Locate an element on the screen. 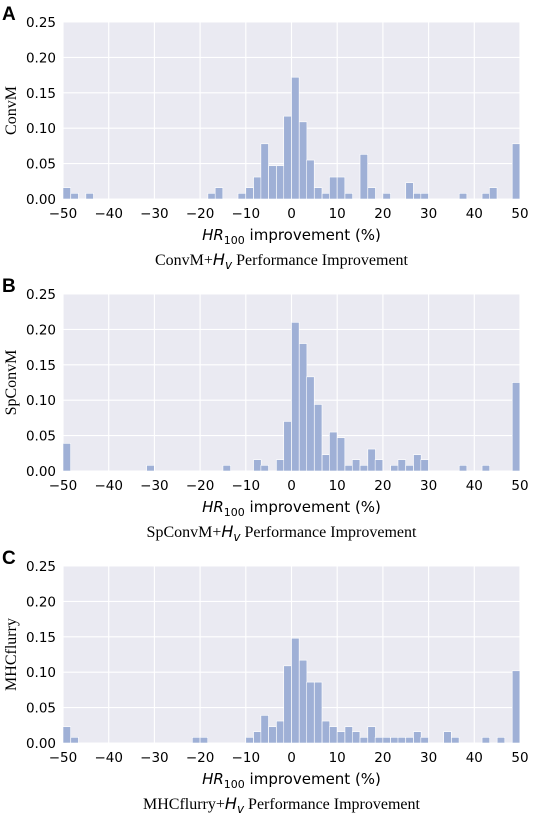  panel-caption: SpConvM+Hv Performance Improvement is located at coordinates (282, 533).